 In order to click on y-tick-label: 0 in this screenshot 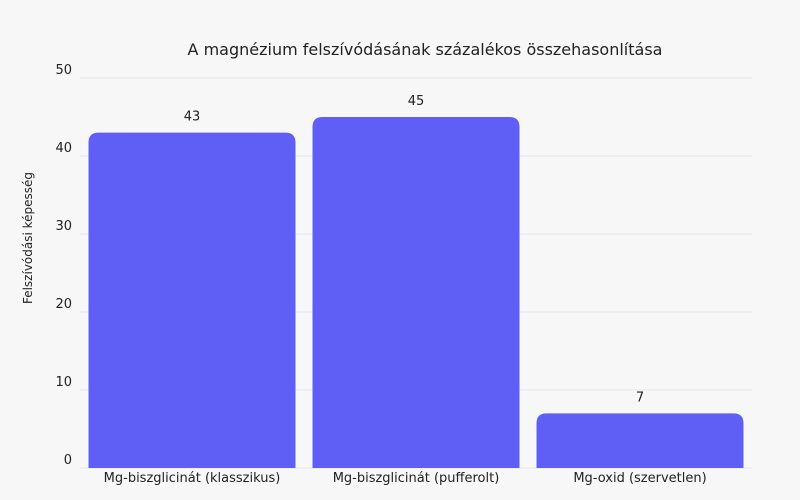, I will do `click(68, 460)`.